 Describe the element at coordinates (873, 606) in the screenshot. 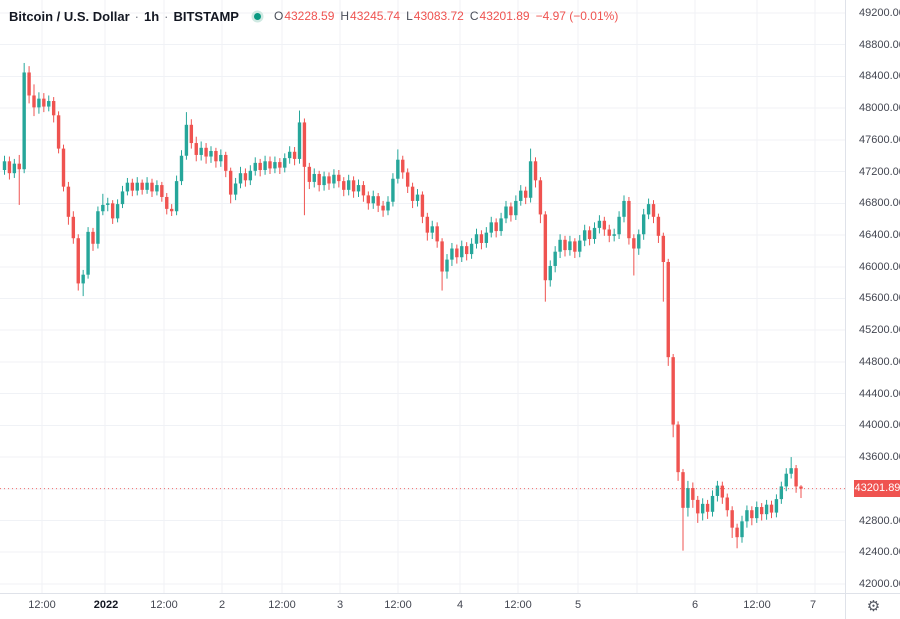

I see `gear-icon: ⚙` at that location.